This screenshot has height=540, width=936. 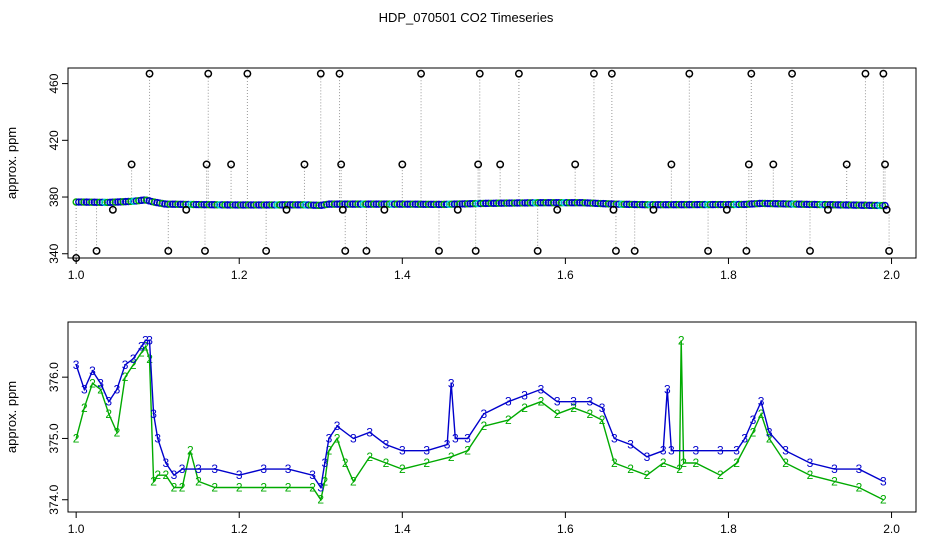 I want to click on x-tick-label: 1.8, so click(x=728, y=275).